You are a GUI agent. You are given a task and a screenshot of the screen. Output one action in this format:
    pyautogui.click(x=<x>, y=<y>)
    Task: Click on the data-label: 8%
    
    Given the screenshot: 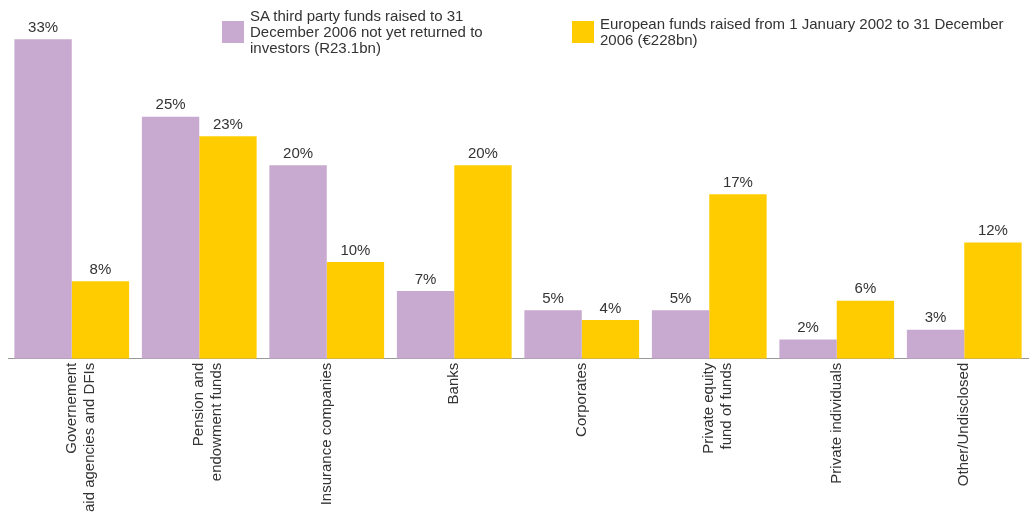 What is the action you would take?
    pyautogui.click(x=100, y=268)
    